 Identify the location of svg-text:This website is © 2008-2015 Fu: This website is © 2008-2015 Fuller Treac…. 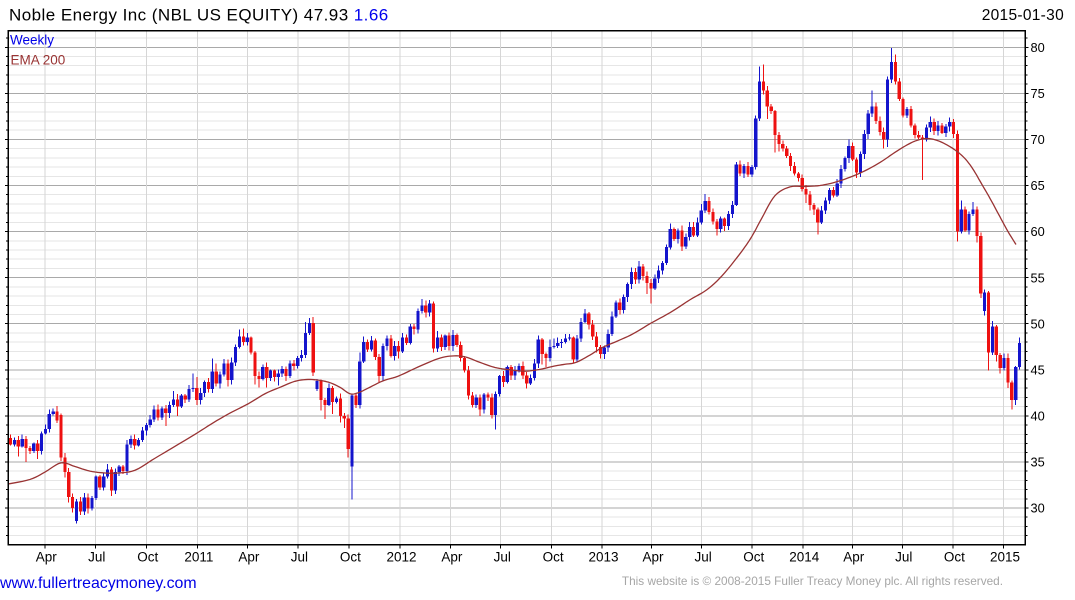
(812, 581).